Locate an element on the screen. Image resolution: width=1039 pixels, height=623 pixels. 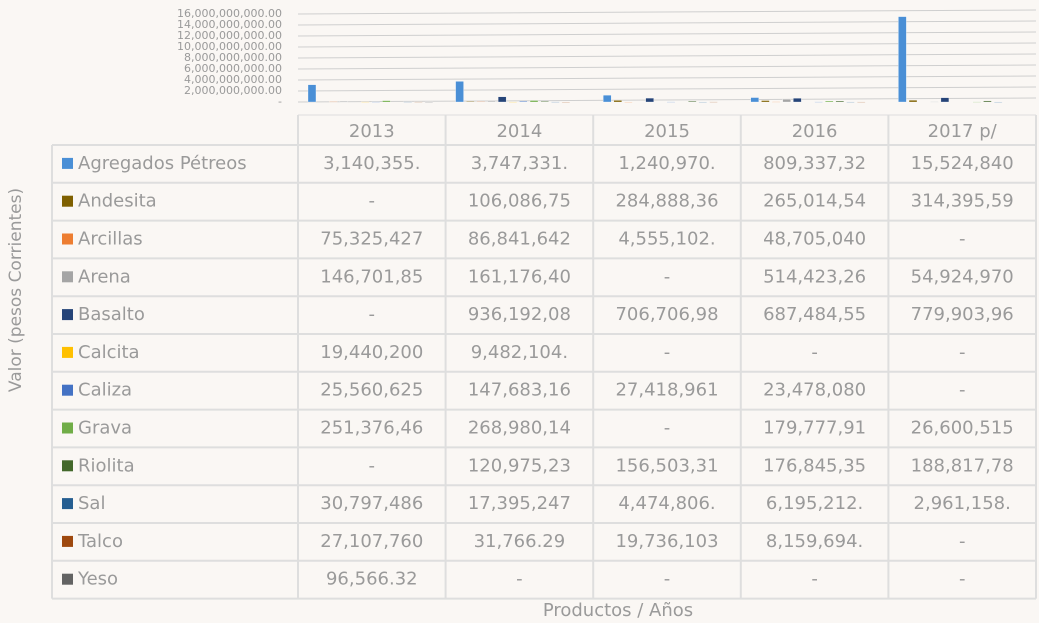
x-tick-label: 2016 is located at coordinates (815, 131).